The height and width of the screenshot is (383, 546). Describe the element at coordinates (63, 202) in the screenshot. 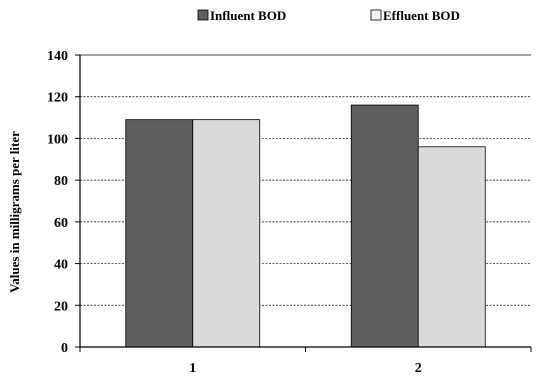

I see `y-axis: 0 20 40 60 80 100 120 140` at that location.